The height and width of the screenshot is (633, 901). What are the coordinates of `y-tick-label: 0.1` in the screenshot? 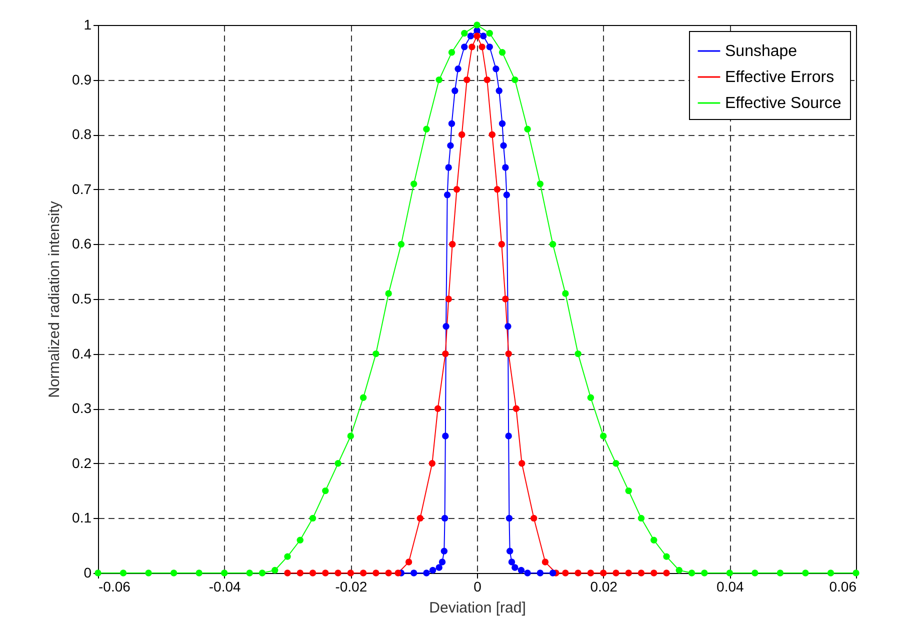 It's located at (82, 518).